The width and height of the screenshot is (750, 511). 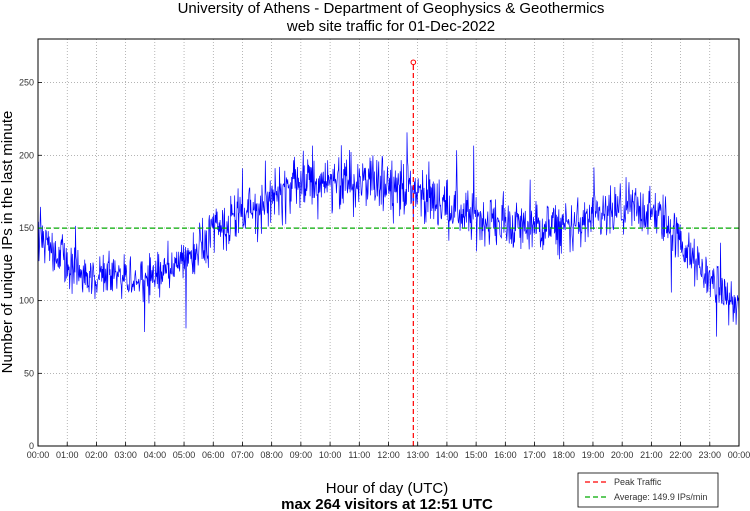 I want to click on y-tick-label: 150, so click(x=26, y=228).